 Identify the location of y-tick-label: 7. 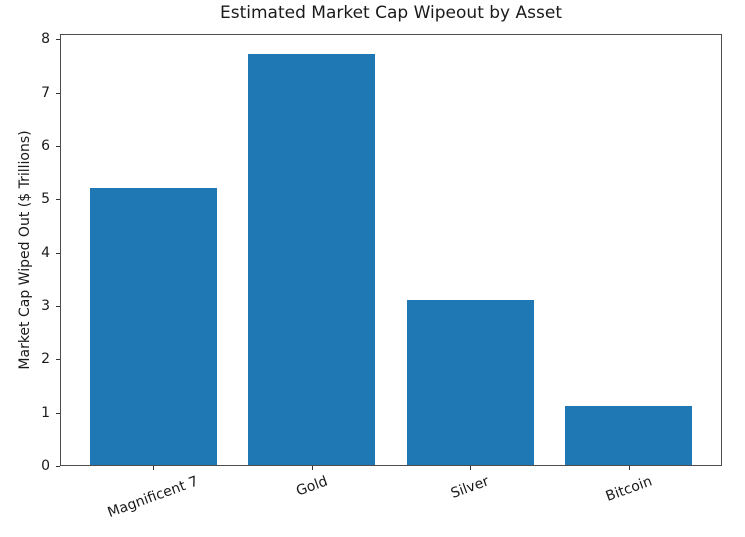
(45, 92).